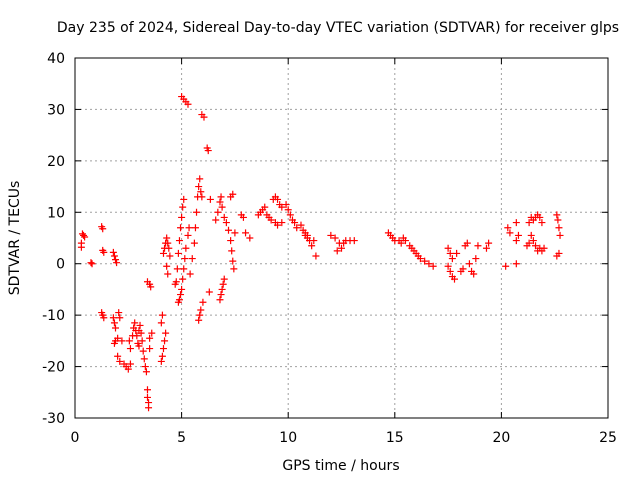 This screenshot has width=640, height=480. I want to click on y-tick-label: -20, so click(53, 368).